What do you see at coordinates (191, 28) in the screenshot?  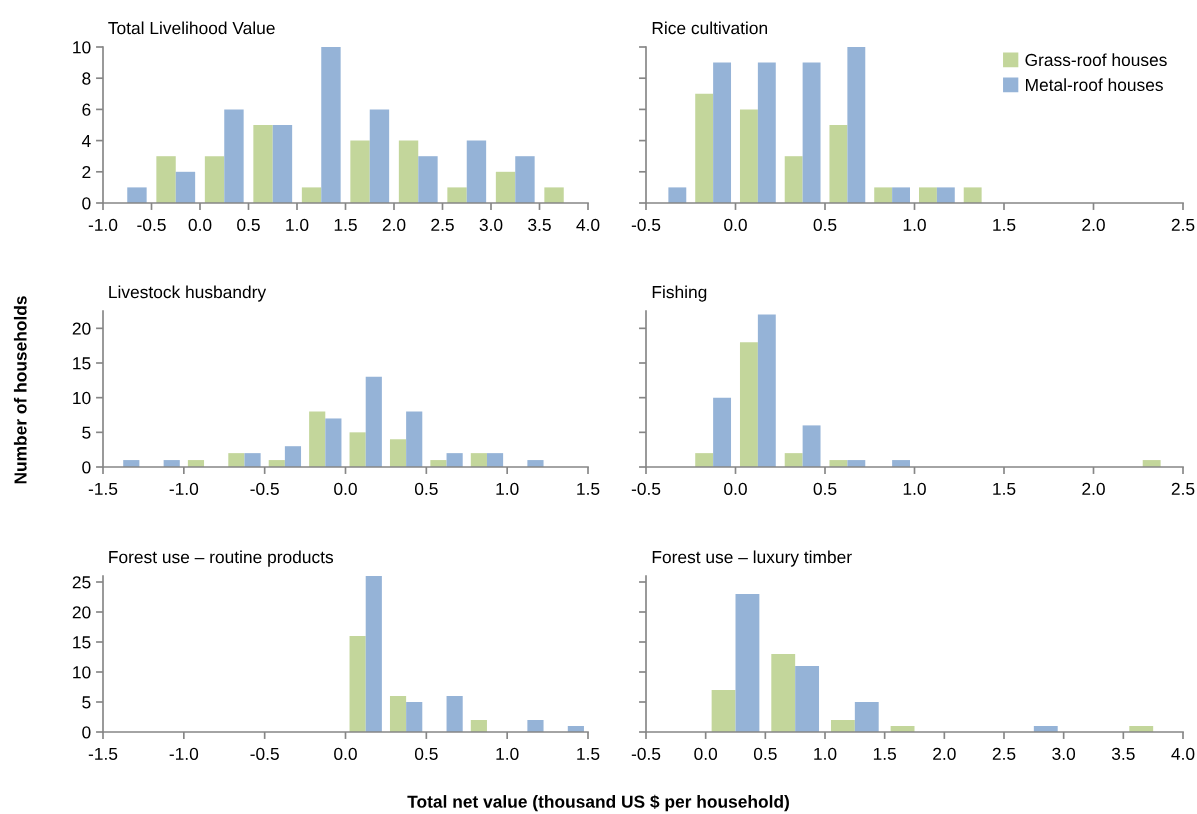 I see `chart-title: Total Livelihood Value` at bounding box center [191, 28].